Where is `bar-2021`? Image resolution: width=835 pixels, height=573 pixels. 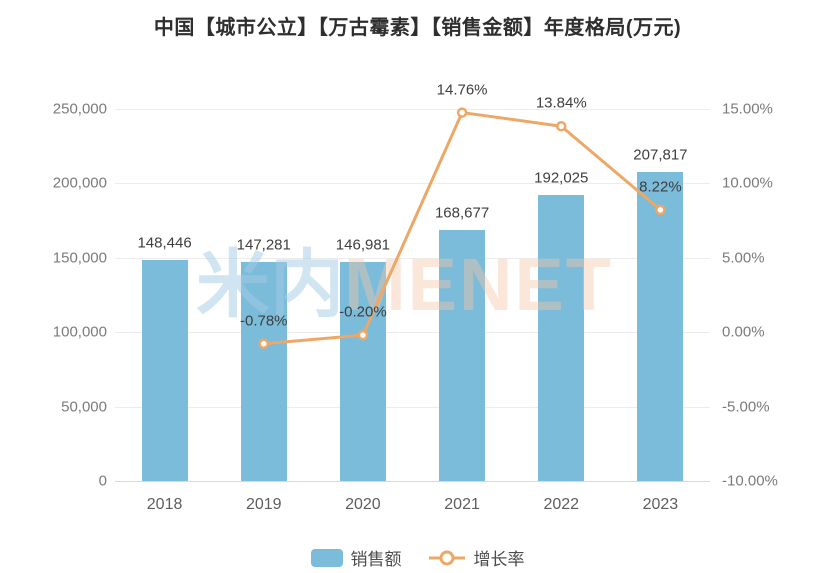
bar-2021 is located at coordinates (462, 355).